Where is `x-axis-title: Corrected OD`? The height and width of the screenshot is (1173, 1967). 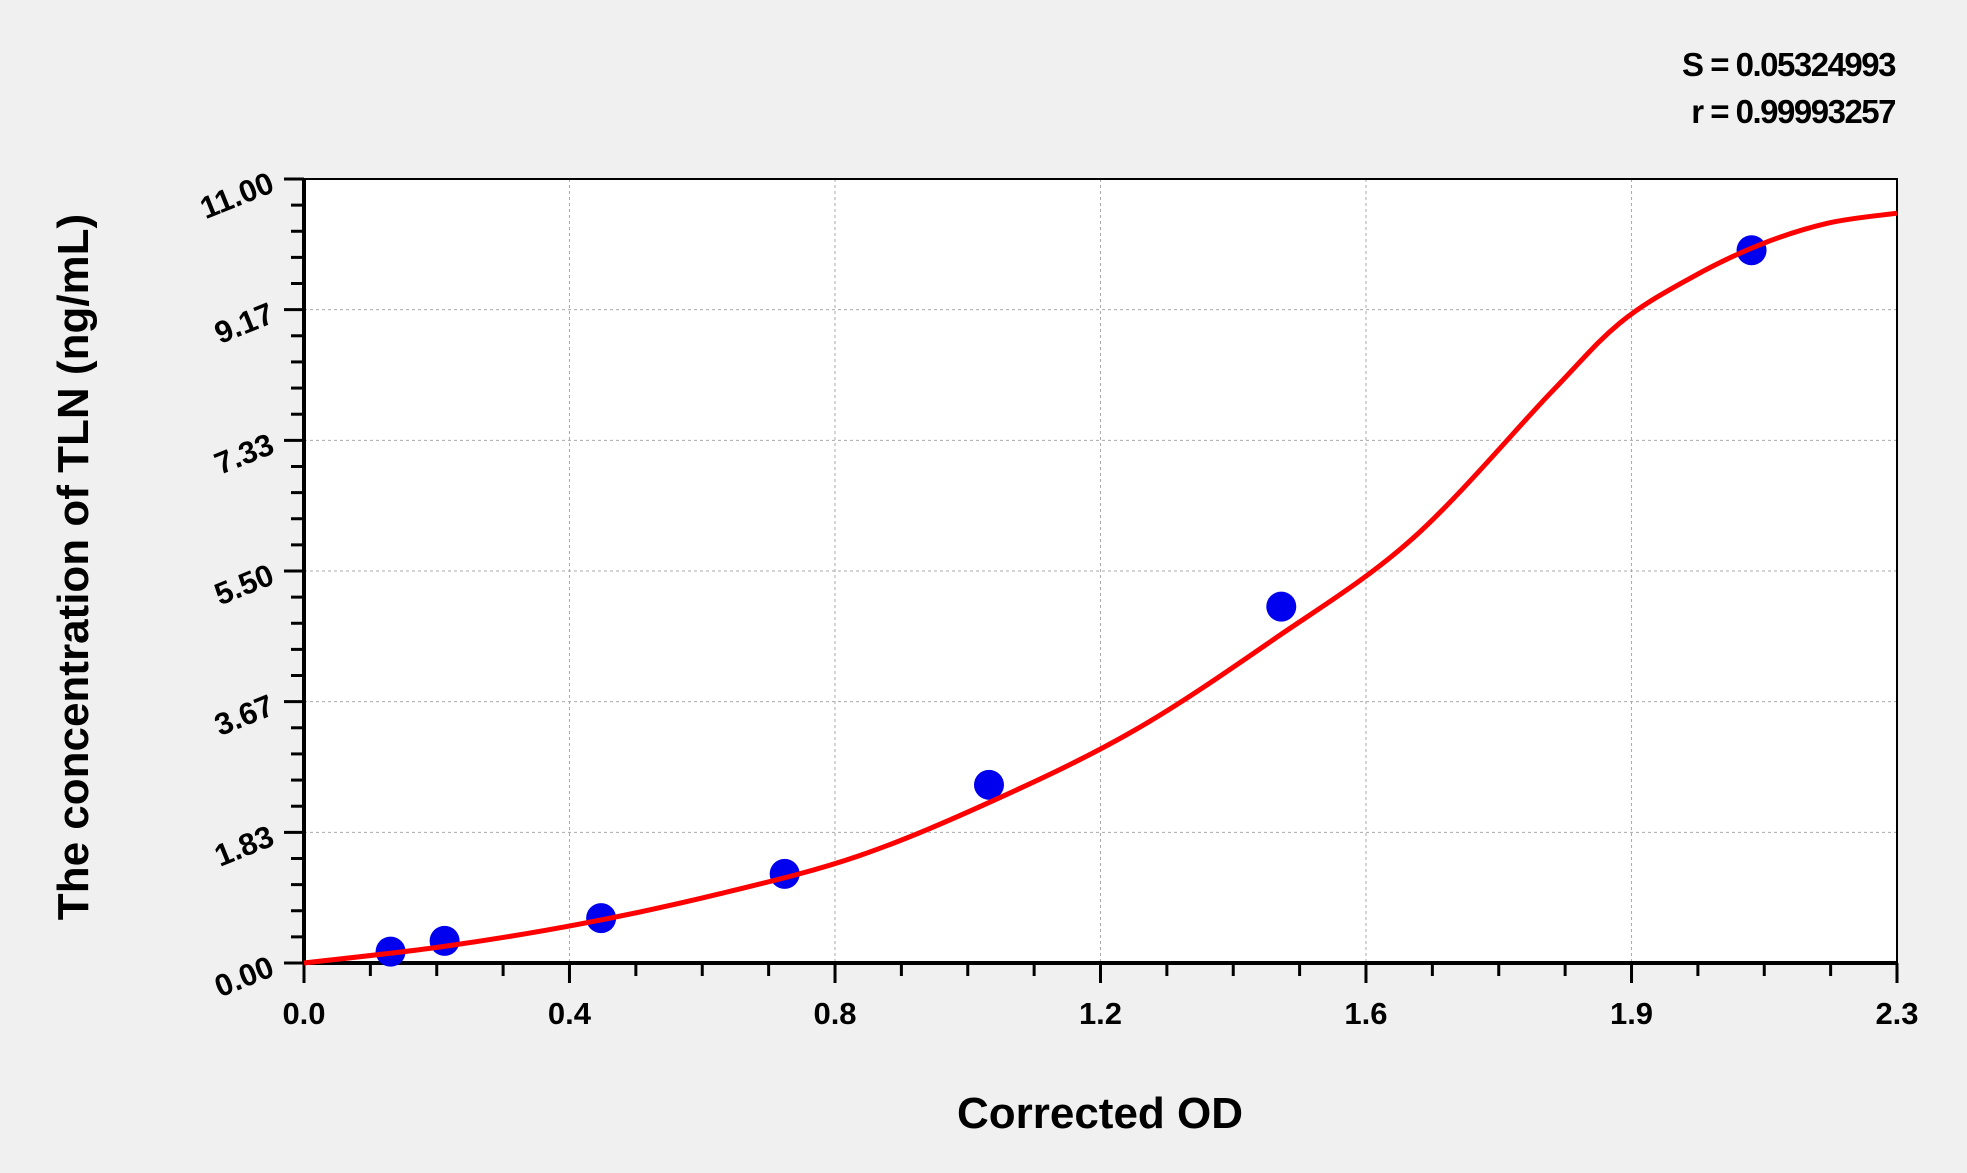
x-axis-title: Corrected OD is located at coordinates (1100, 1113).